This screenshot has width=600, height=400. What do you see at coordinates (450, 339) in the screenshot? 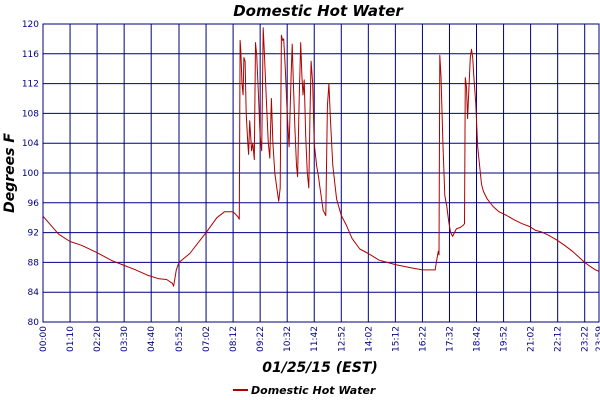
I see `x-tick-label: 17:32` at bounding box center [450, 339].